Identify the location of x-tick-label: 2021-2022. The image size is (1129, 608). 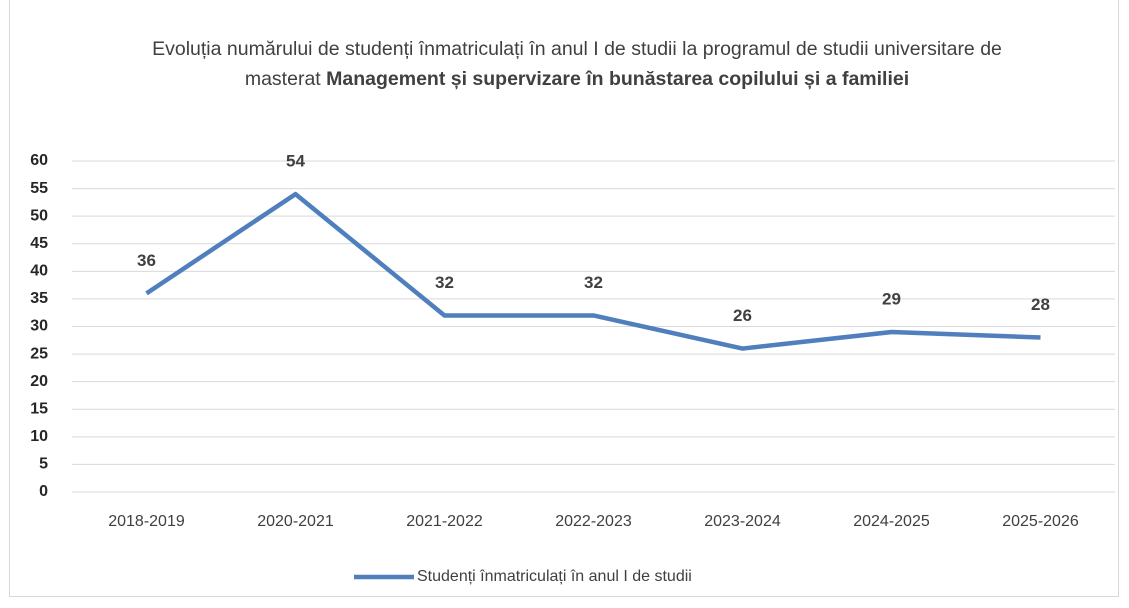
(444, 521).